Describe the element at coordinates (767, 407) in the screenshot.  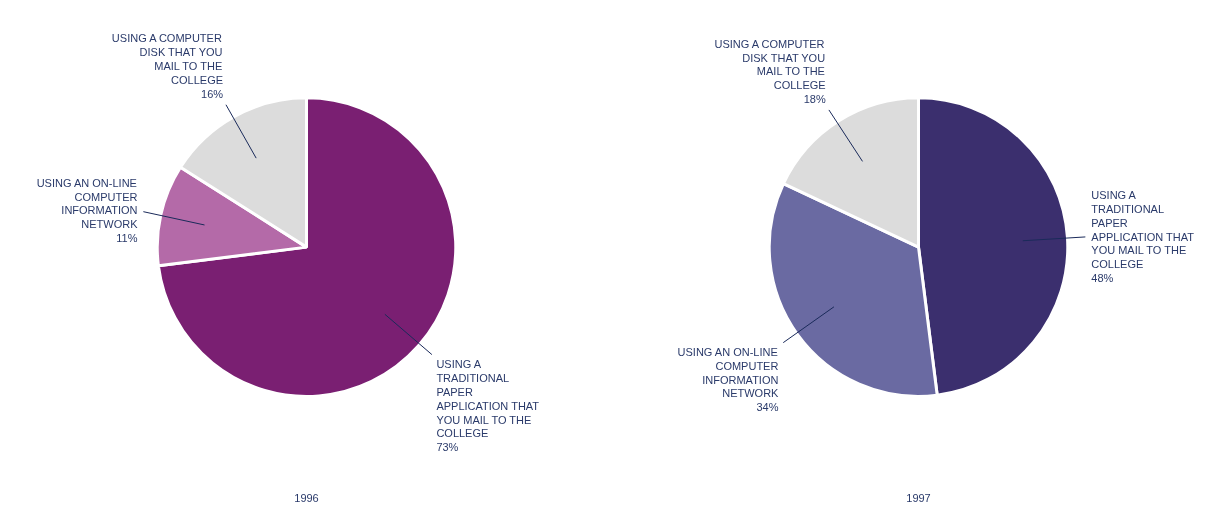
I see `data-label: 34%` at that location.